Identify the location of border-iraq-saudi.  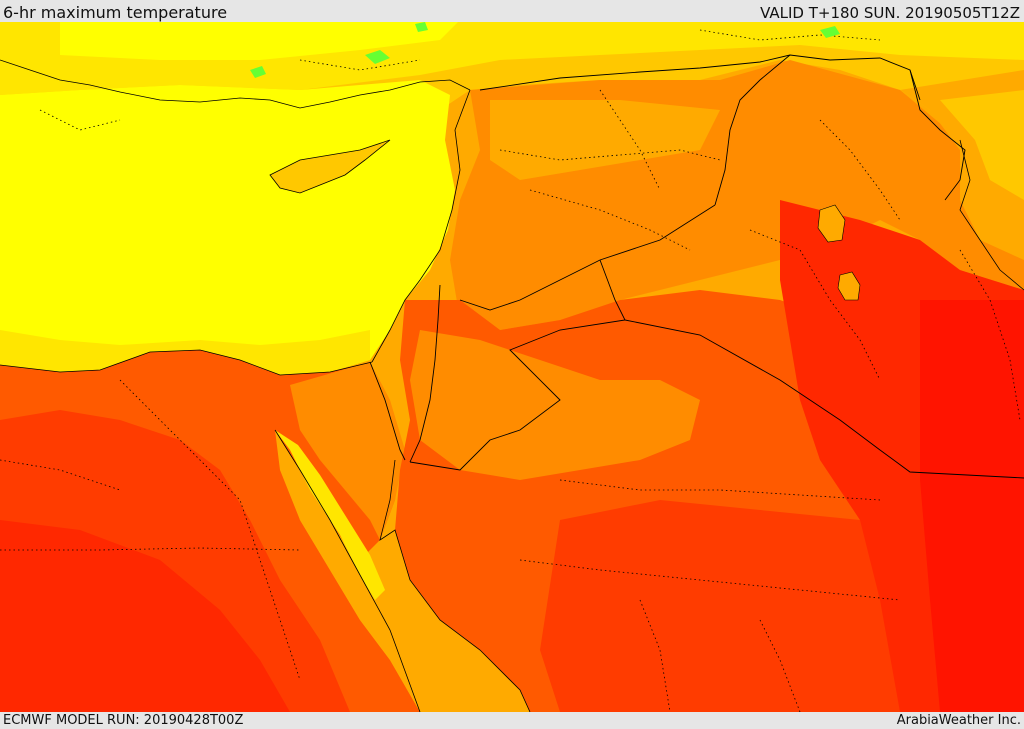
(587, 257).